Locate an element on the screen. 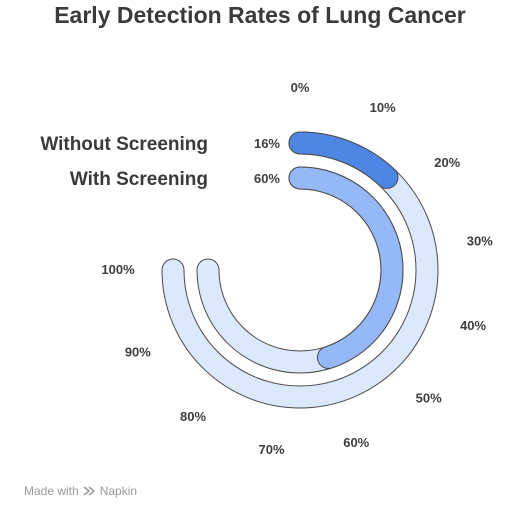 This screenshot has width=520, height=513. value-label-with-screening: 60% is located at coordinates (267, 178).